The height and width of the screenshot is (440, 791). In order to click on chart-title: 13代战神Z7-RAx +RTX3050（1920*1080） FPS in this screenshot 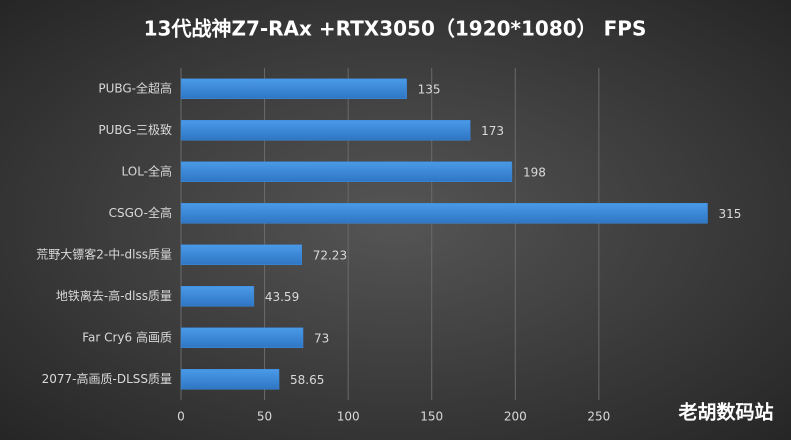, I will do `click(395, 29)`.